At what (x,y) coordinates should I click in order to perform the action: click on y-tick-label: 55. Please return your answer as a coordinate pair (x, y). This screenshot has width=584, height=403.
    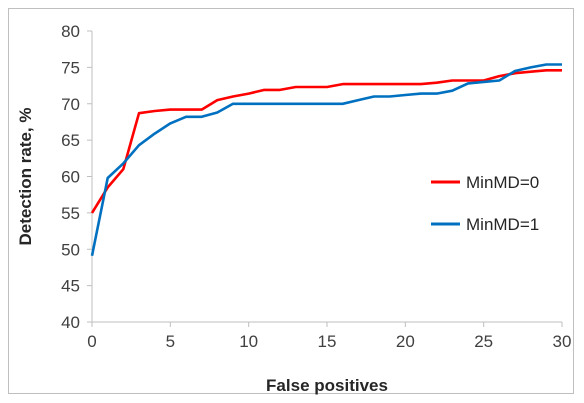
    Looking at the image, I should click on (70, 213).